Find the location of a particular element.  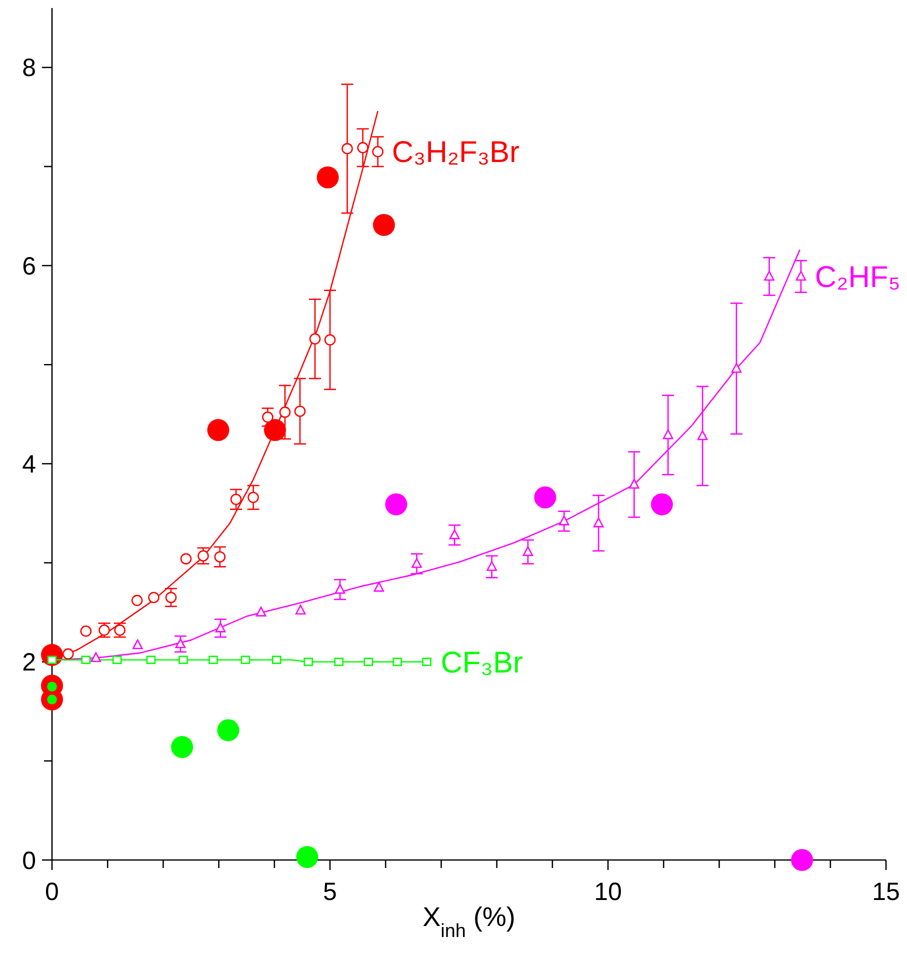

x-tick-label: 10 is located at coordinates (608, 892).